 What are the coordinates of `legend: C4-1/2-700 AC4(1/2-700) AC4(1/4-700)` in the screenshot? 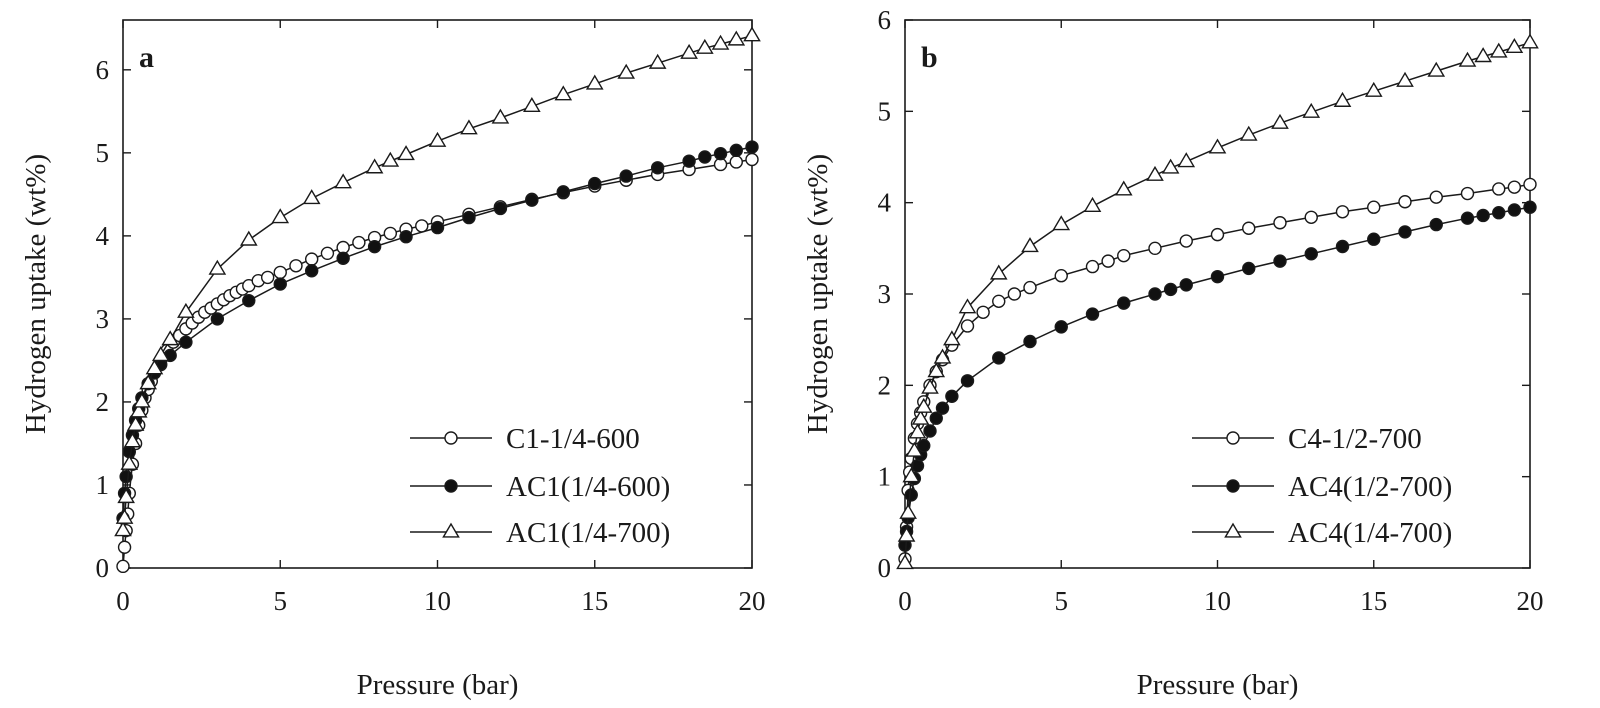 It's located at (1322, 486).